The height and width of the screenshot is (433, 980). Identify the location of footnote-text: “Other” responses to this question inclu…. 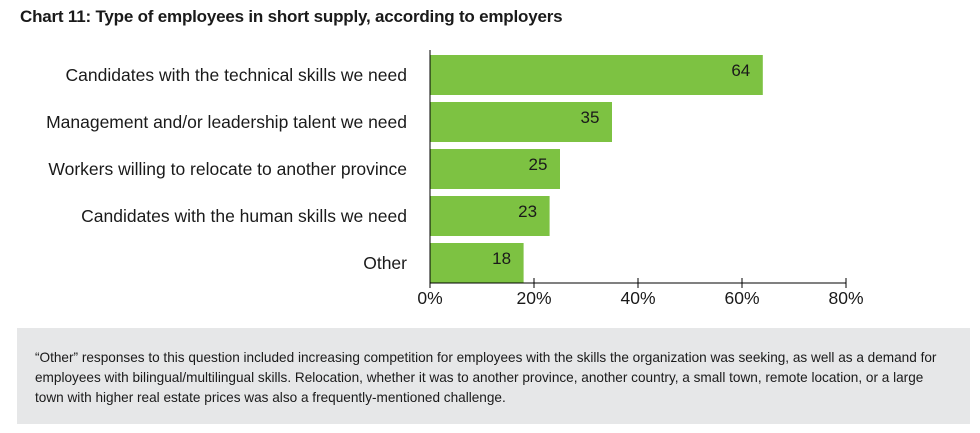
(486, 377).